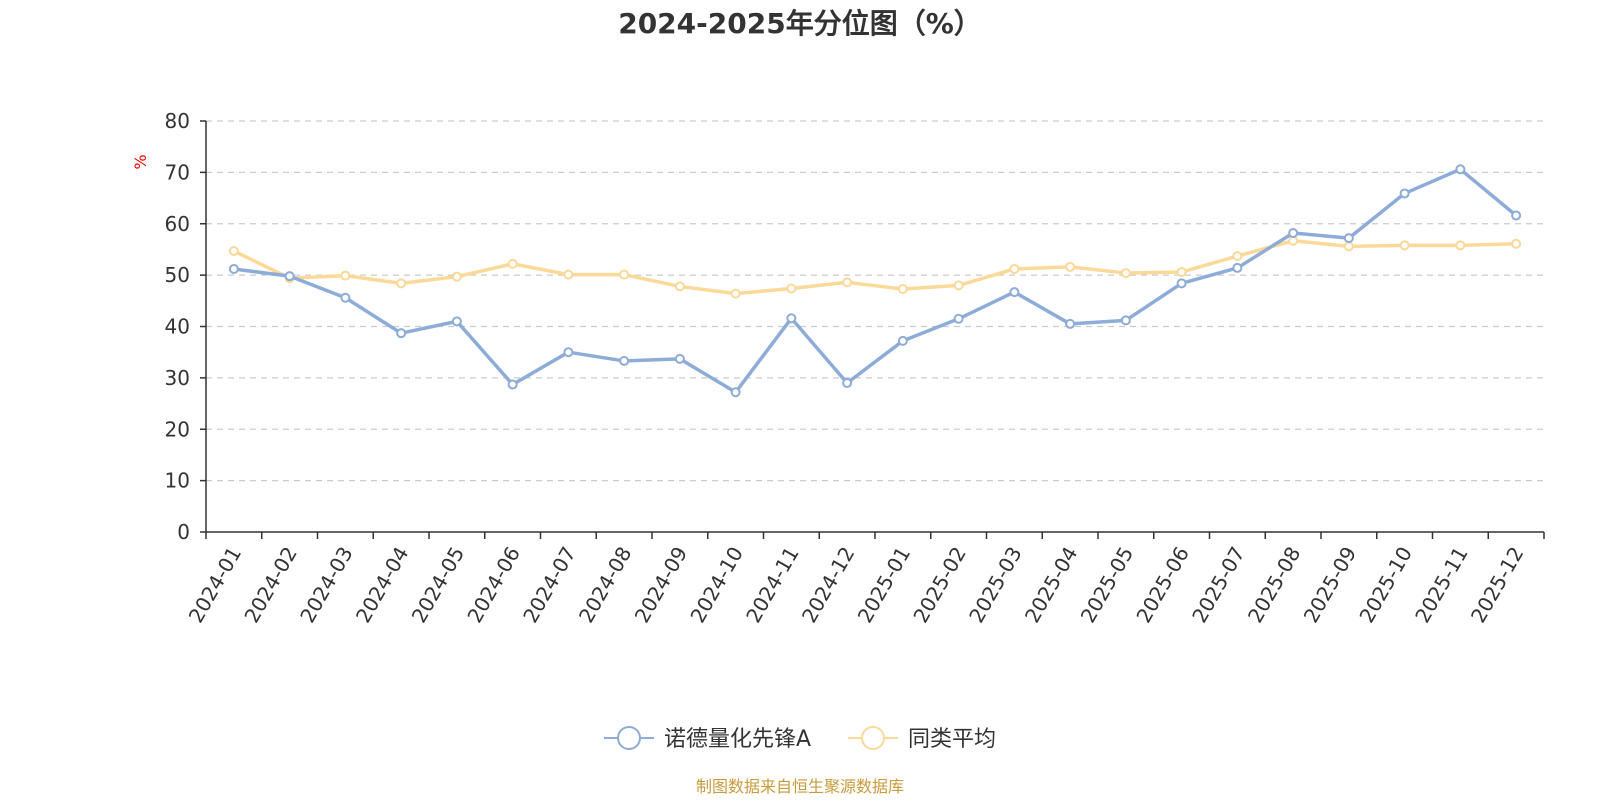 The width and height of the screenshot is (1600, 800). What do you see at coordinates (605, 585) in the screenshot?
I see `x-tick-label: 2024-08` at bounding box center [605, 585].